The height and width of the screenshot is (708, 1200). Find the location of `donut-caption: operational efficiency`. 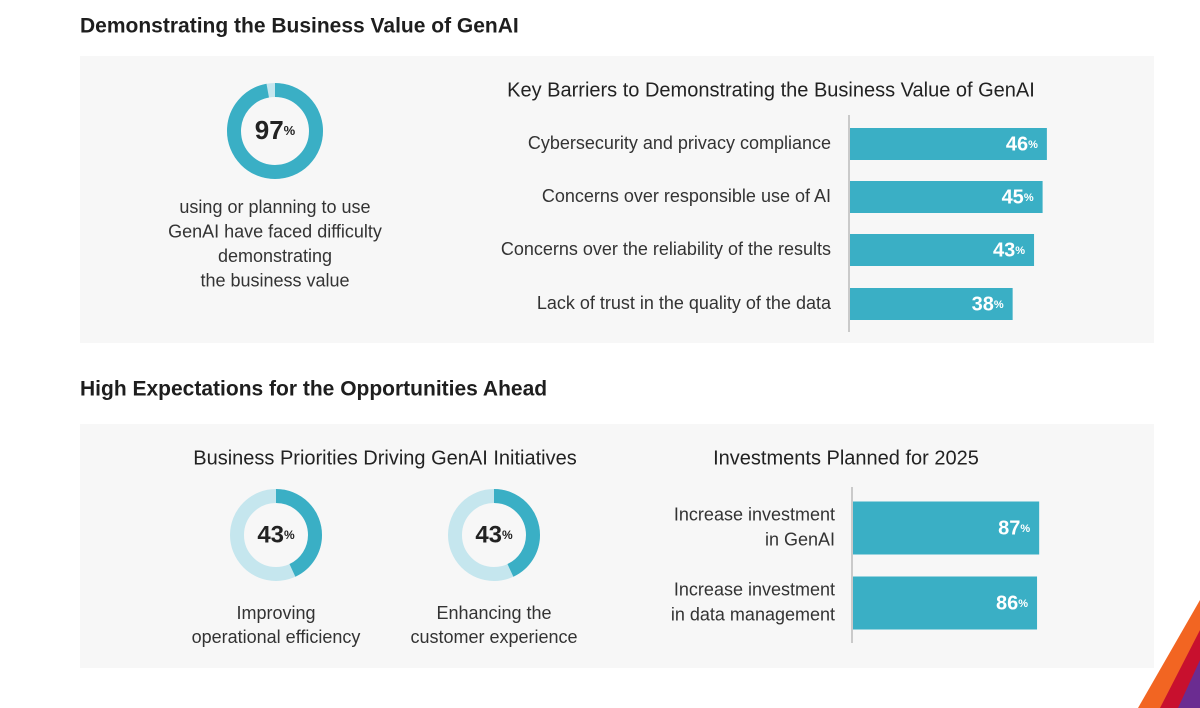

donut-caption: operational efficiency is located at coordinates (276, 637).